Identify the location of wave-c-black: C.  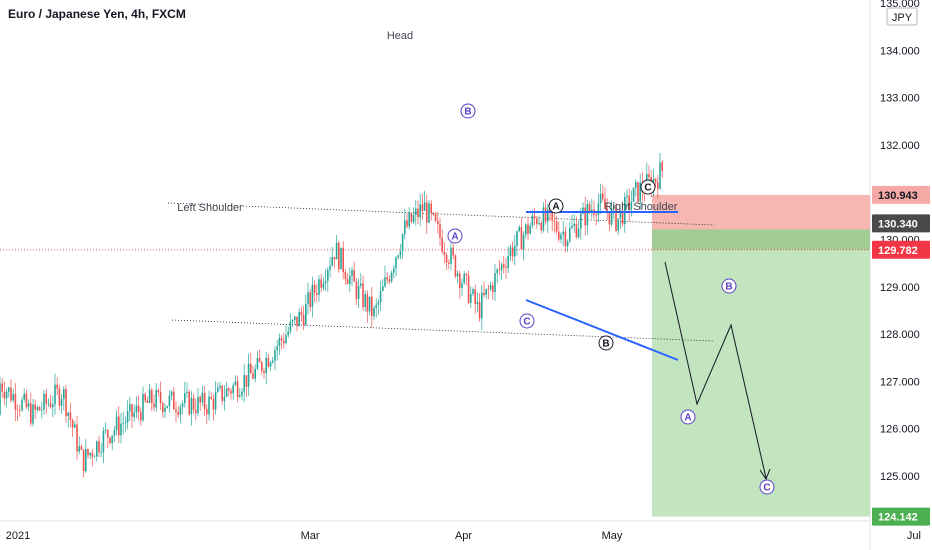
(647, 188).